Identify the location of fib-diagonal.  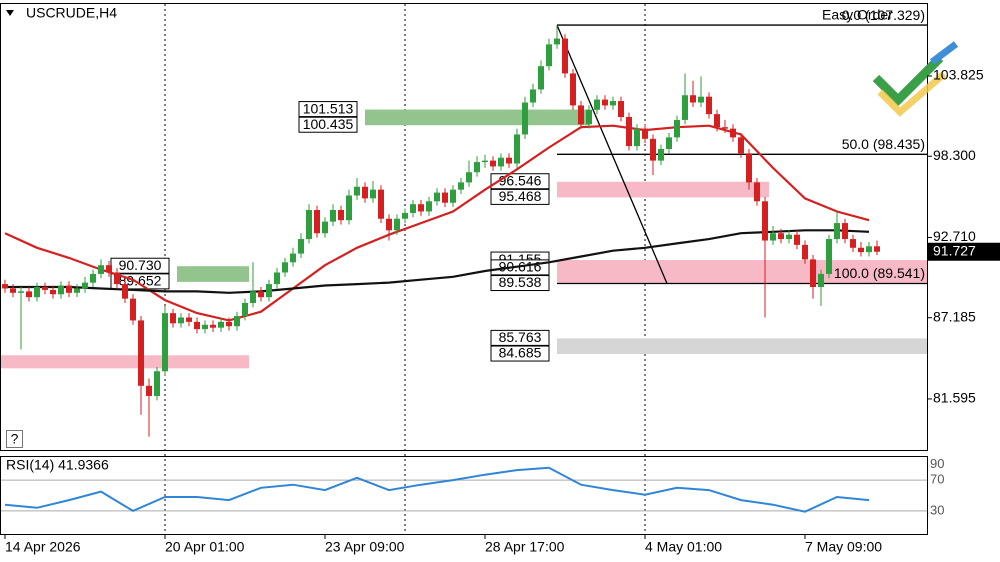
(612, 154).